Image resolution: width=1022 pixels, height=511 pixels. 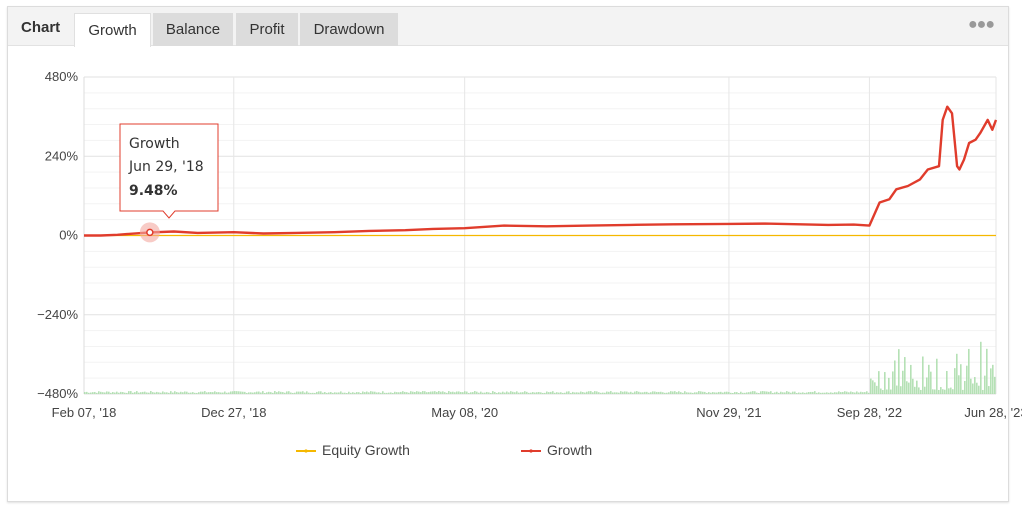 I want to click on y-tick-label: 480%, so click(x=62, y=76).